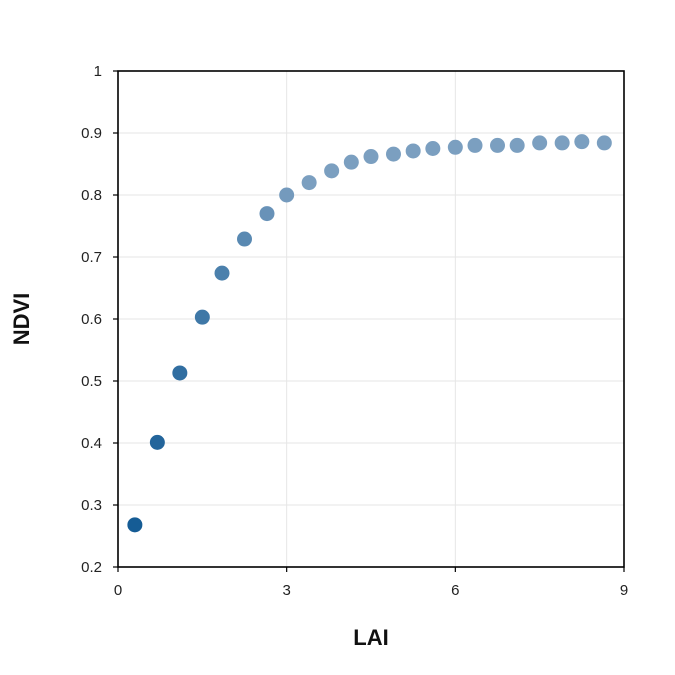 The width and height of the screenshot is (675, 675). Describe the element at coordinates (455, 590) in the screenshot. I see `x-tick-label: 6` at that location.